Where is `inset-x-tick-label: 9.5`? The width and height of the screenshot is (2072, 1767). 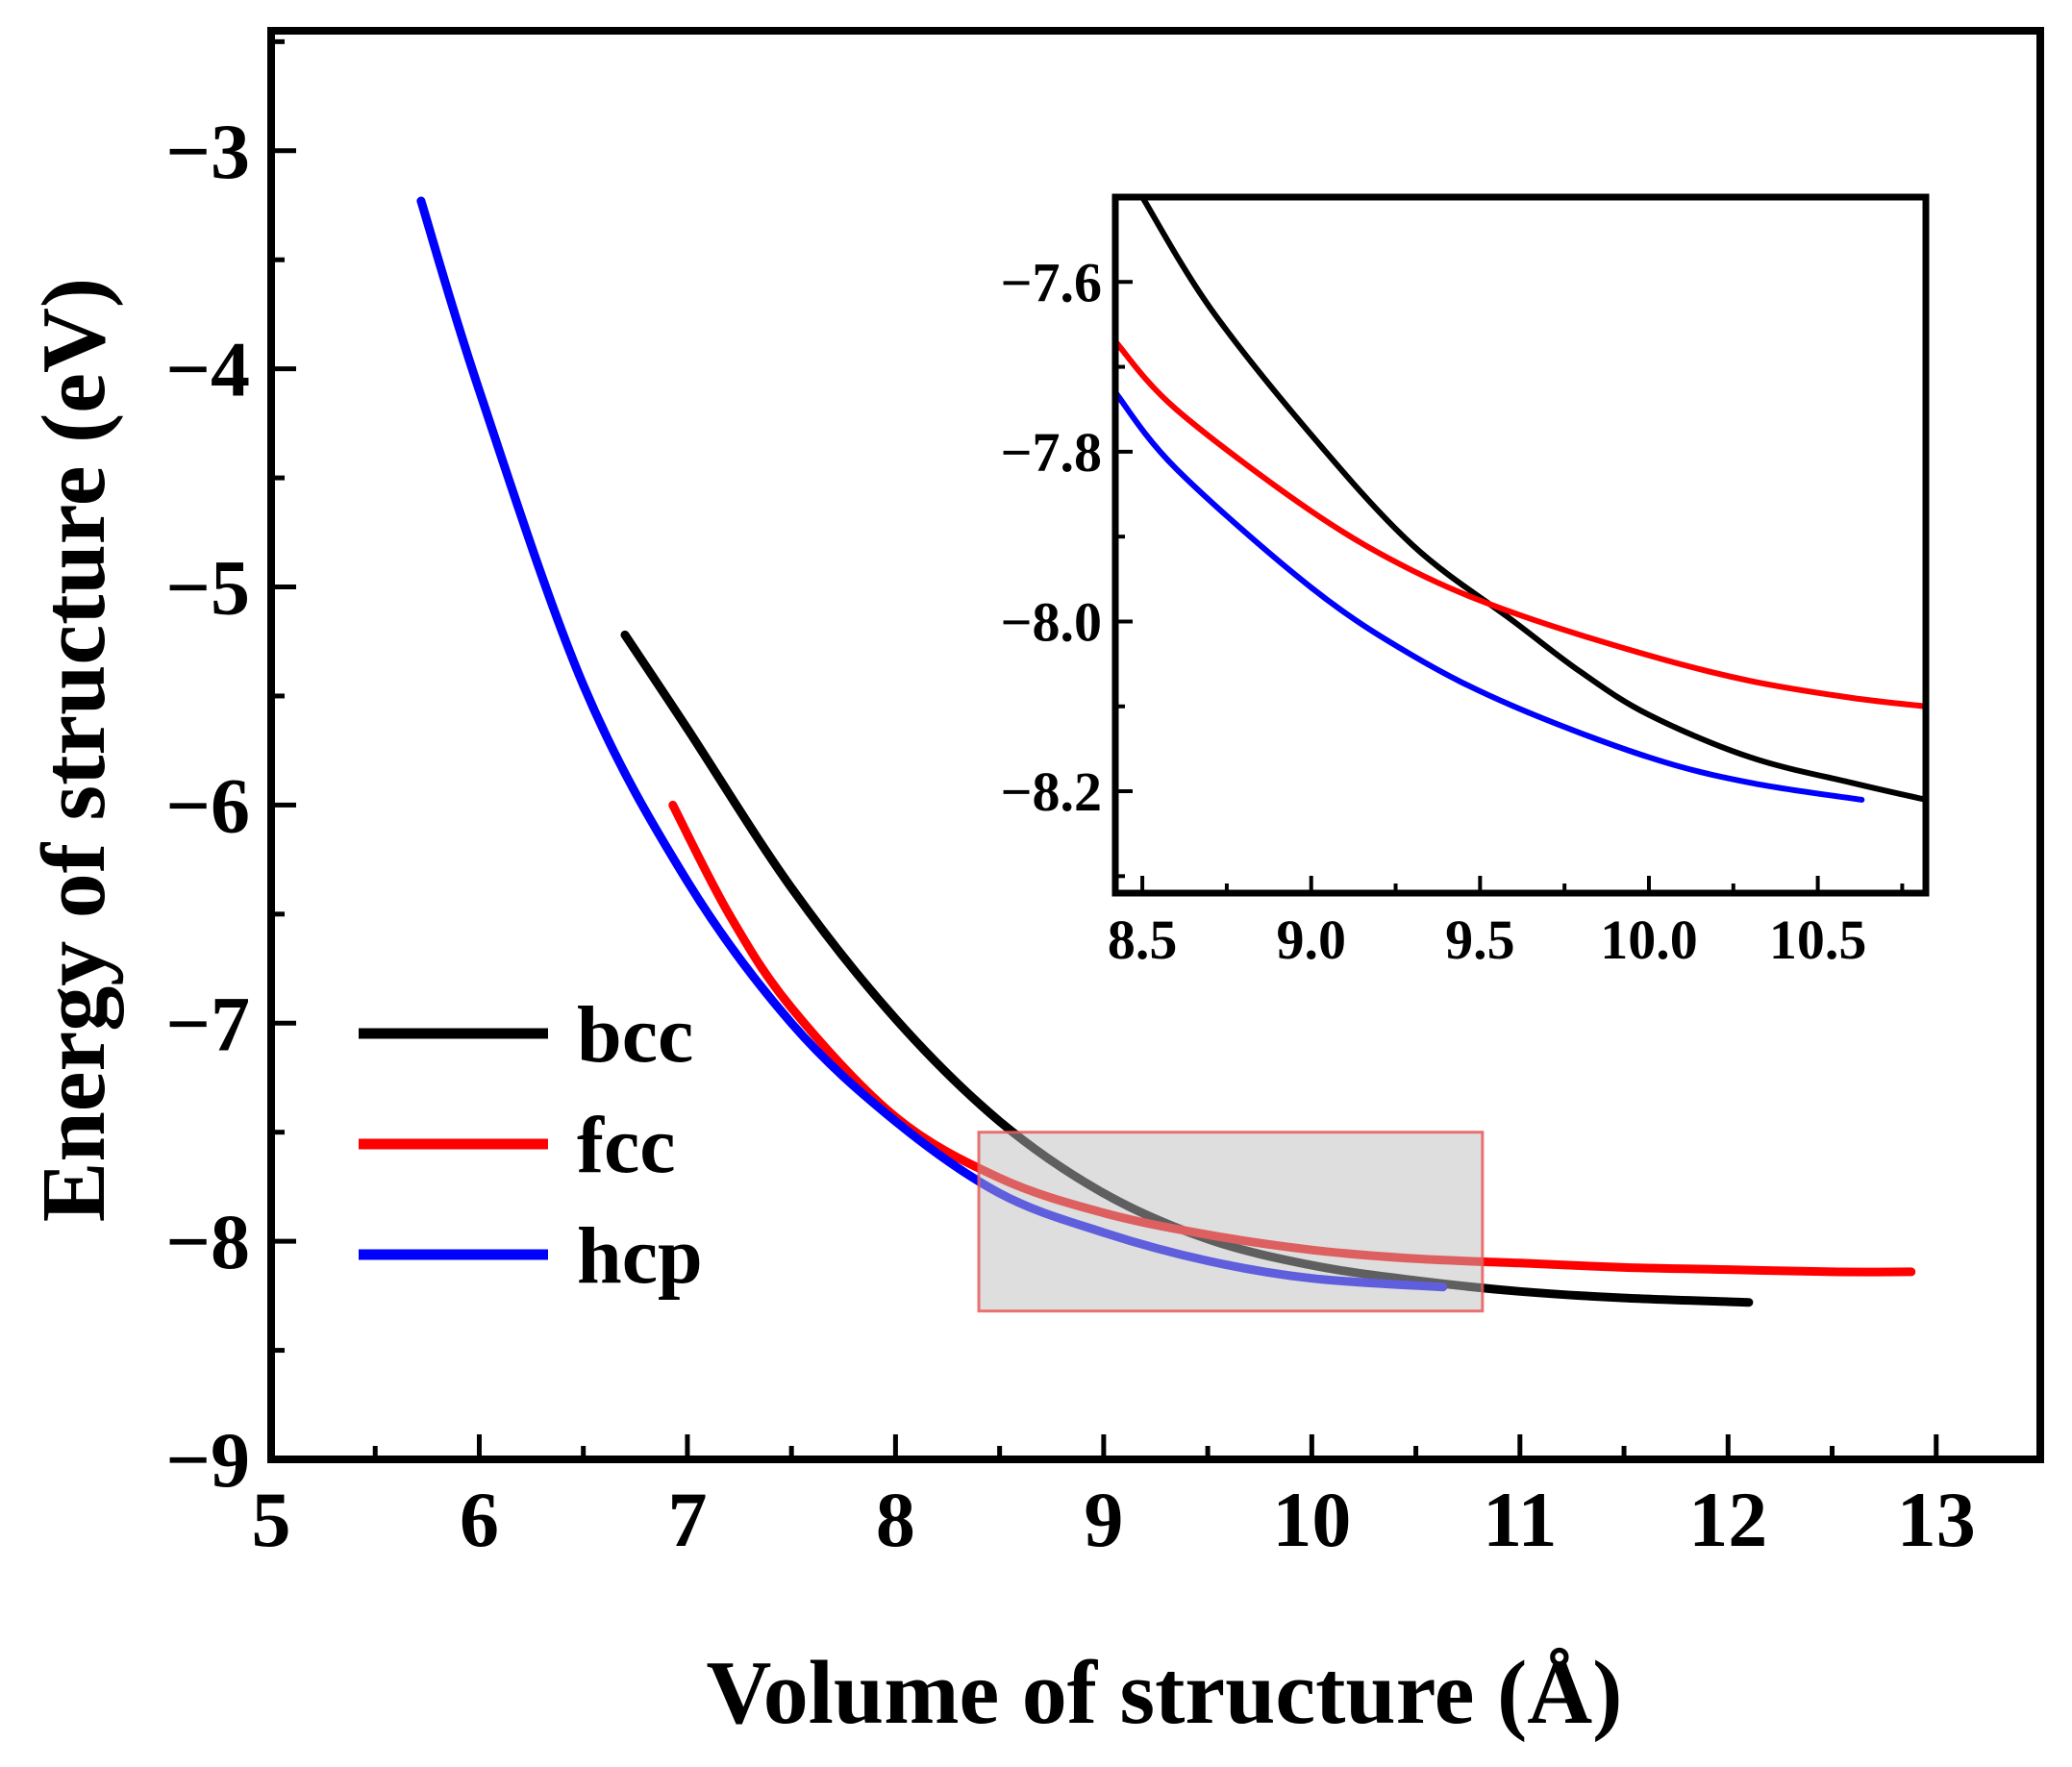 inset-x-tick-label: 9.5 is located at coordinates (1480, 940).